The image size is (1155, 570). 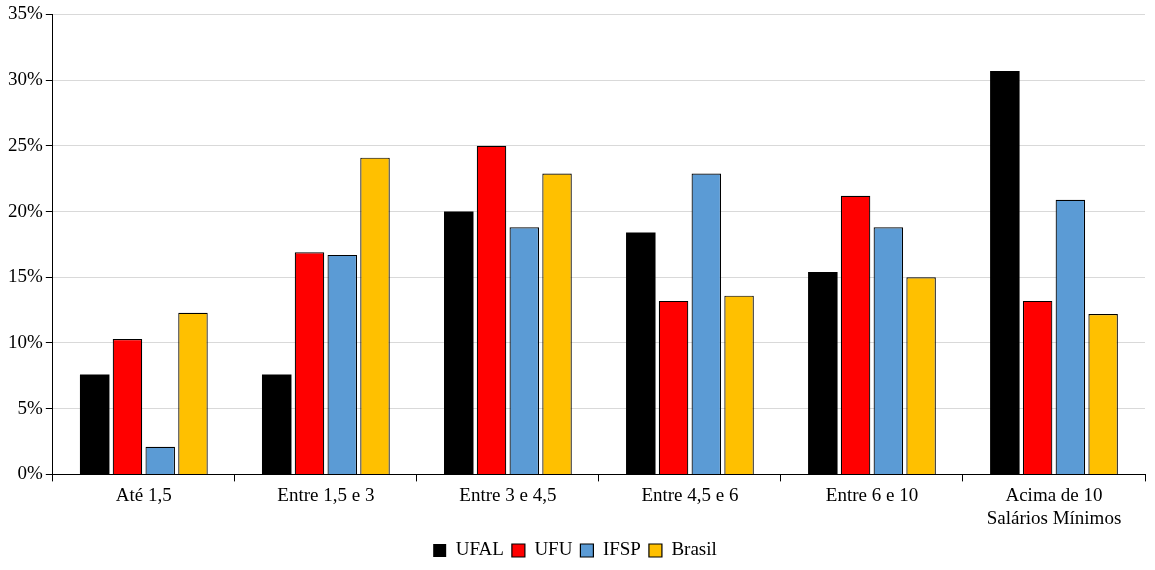 I want to click on y-tick-label: 25%, so click(x=25, y=144).